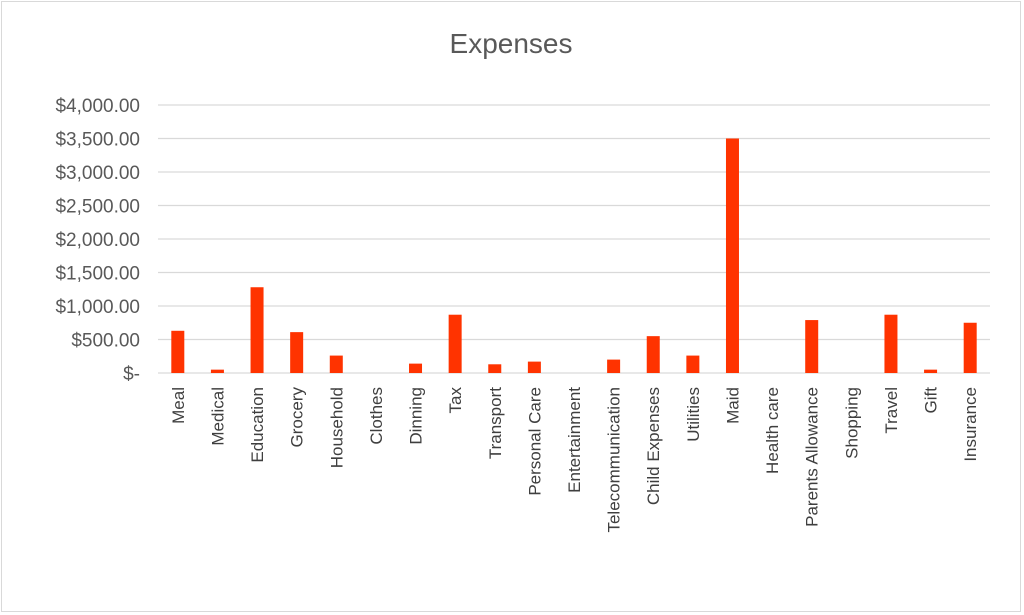 The width and height of the screenshot is (1024, 615). I want to click on x-tick-label: Grocery, so click(297, 417).